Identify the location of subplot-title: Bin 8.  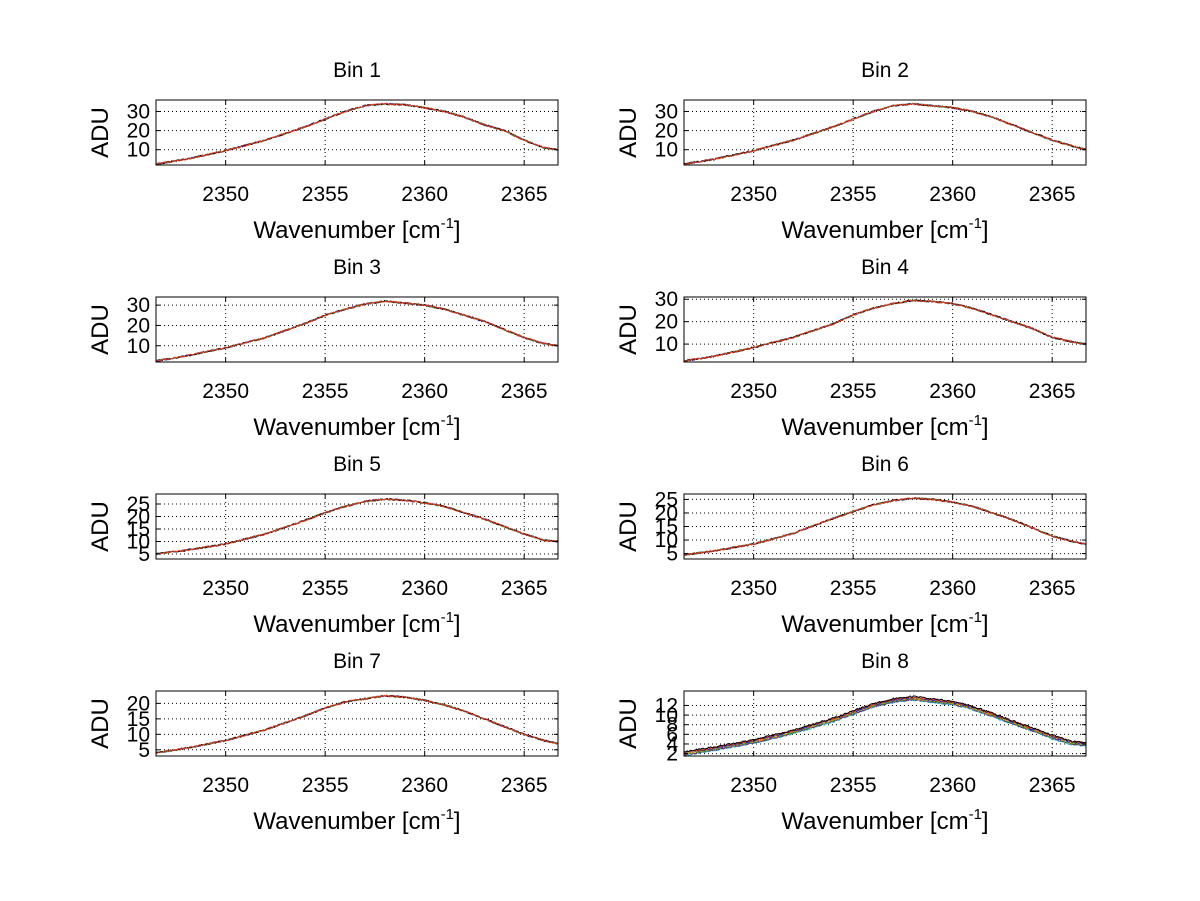
(885, 661).